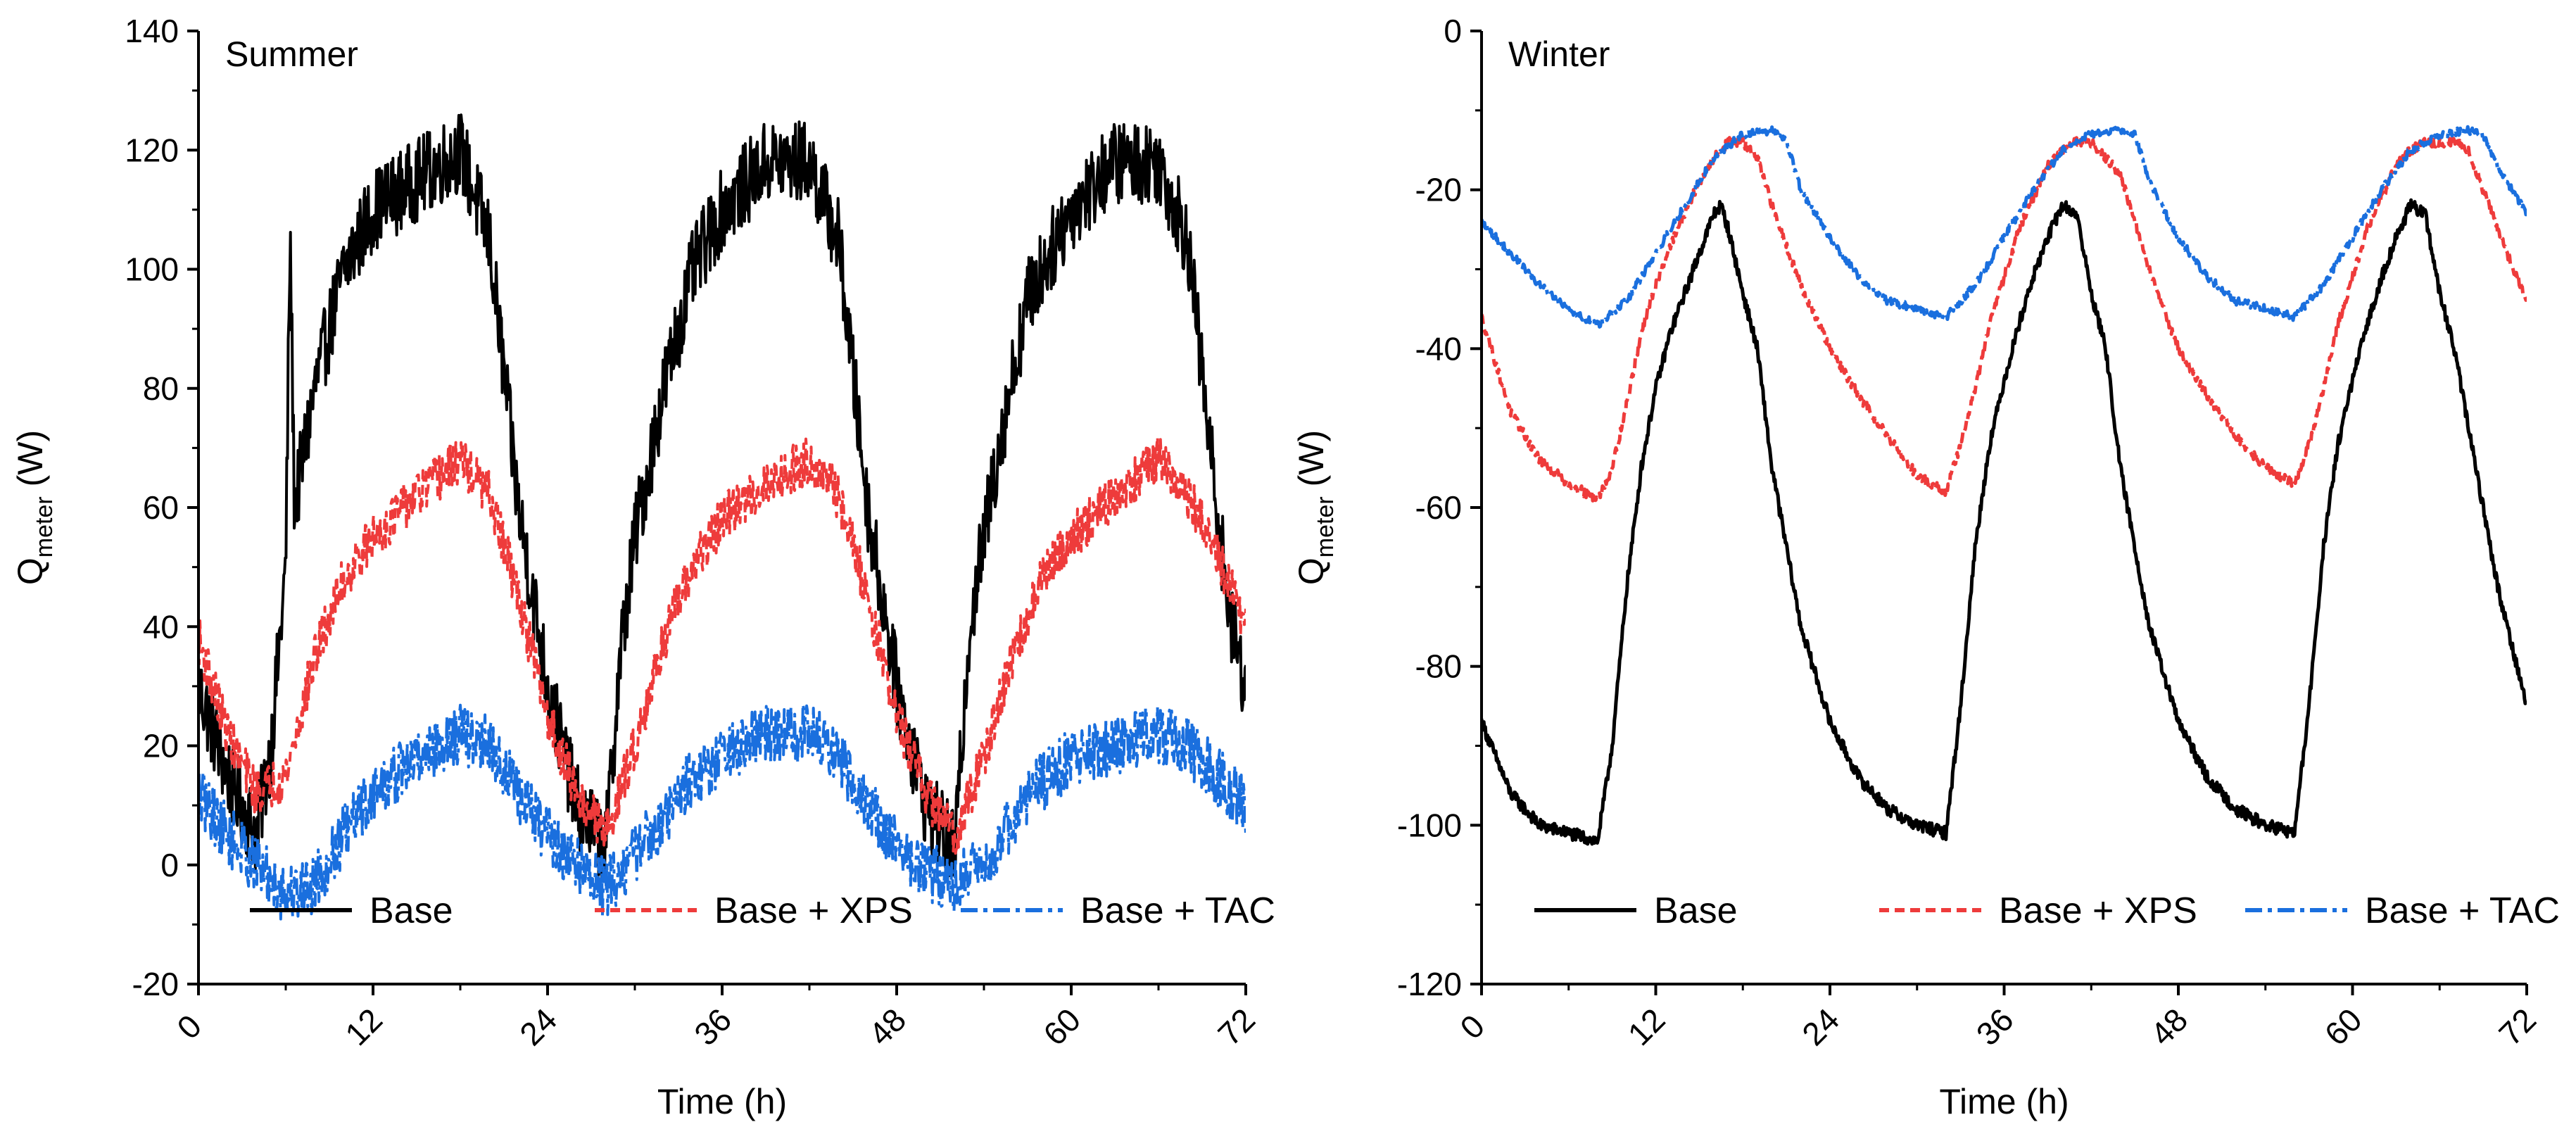 The image size is (2576, 1134). What do you see at coordinates (1438, 349) in the screenshot?
I see `y-tick-label: -40` at bounding box center [1438, 349].